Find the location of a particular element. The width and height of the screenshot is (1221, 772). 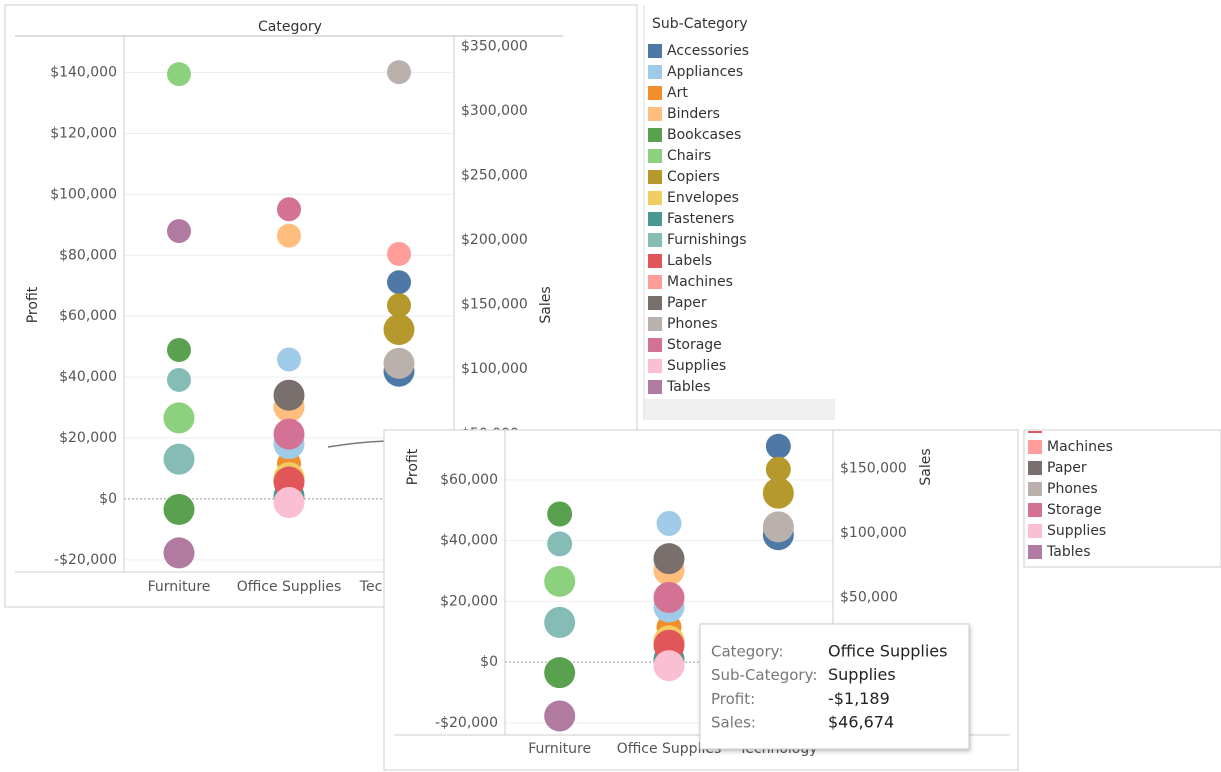

y2-tick-label: $350,000 is located at coordinates (494, 46).